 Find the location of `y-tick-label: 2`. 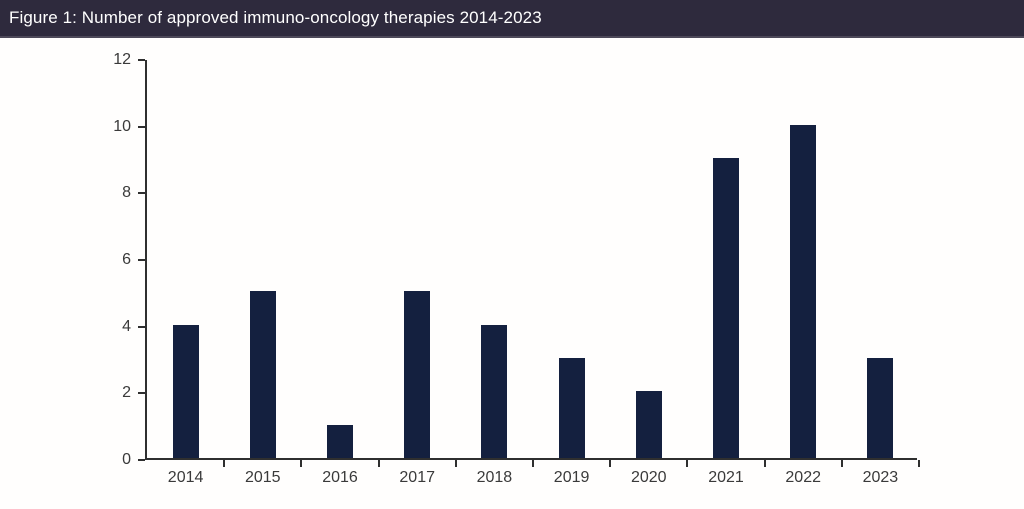

y-tick-label: 2 is located at coordinates (126, 393).